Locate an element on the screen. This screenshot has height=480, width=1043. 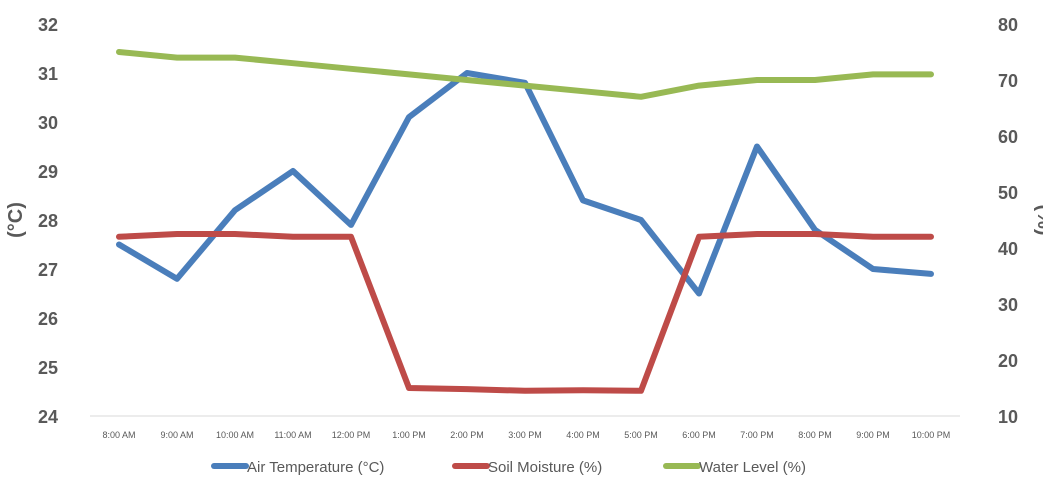
y-right-tick-label: 50 is located at coordinates (1008, 193).